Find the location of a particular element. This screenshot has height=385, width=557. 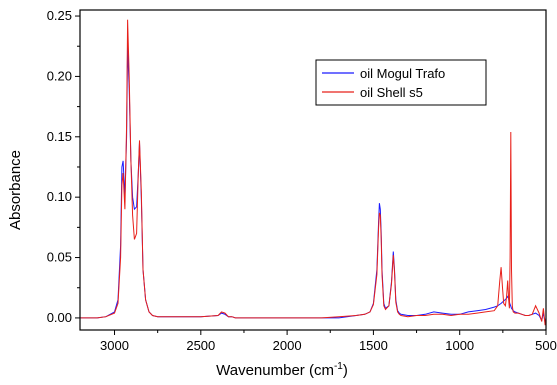

x-axis-ticks: 3000 2500 2000 1500 1000 500 is located at coordinates (328, 341).